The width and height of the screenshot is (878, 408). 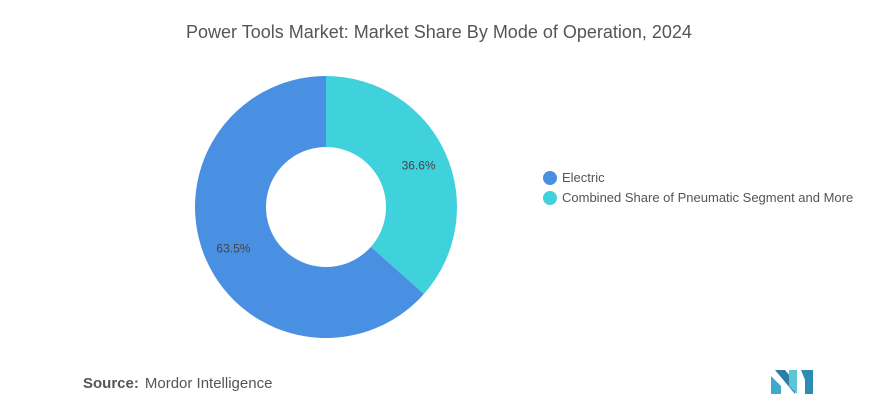 I want to click on source-value: Mordor Intelligence, so click(x=208, y=383).